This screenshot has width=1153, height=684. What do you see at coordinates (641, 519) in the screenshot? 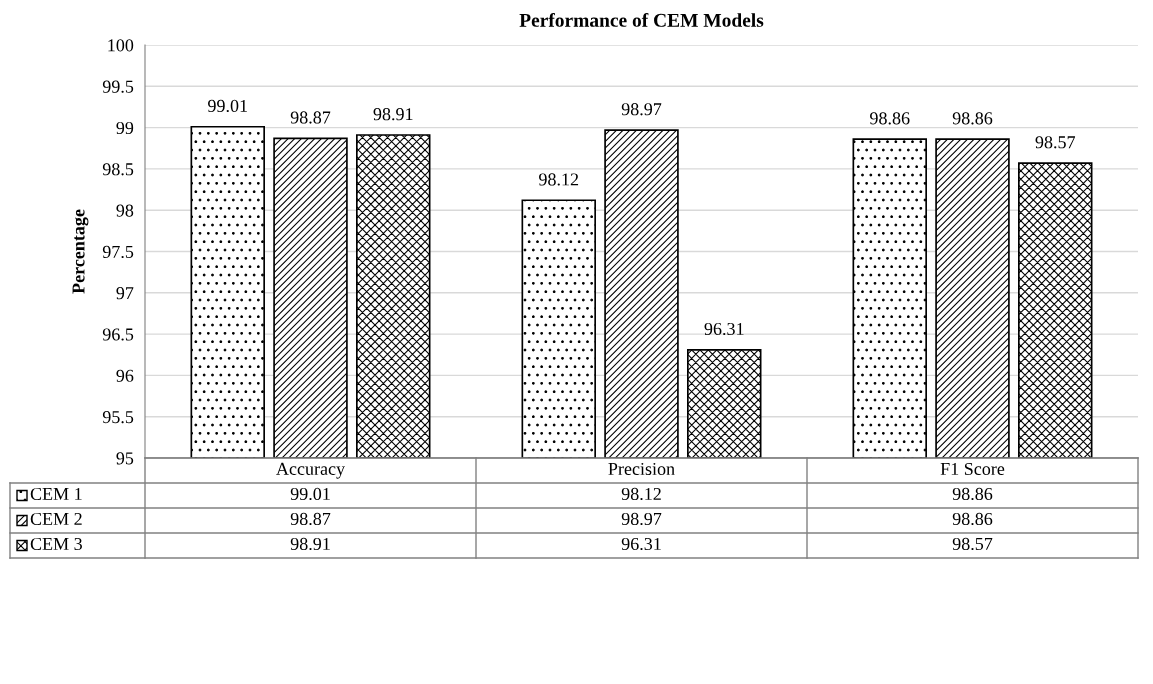
I see `text: 98.97` at bounding box center [641, 519].